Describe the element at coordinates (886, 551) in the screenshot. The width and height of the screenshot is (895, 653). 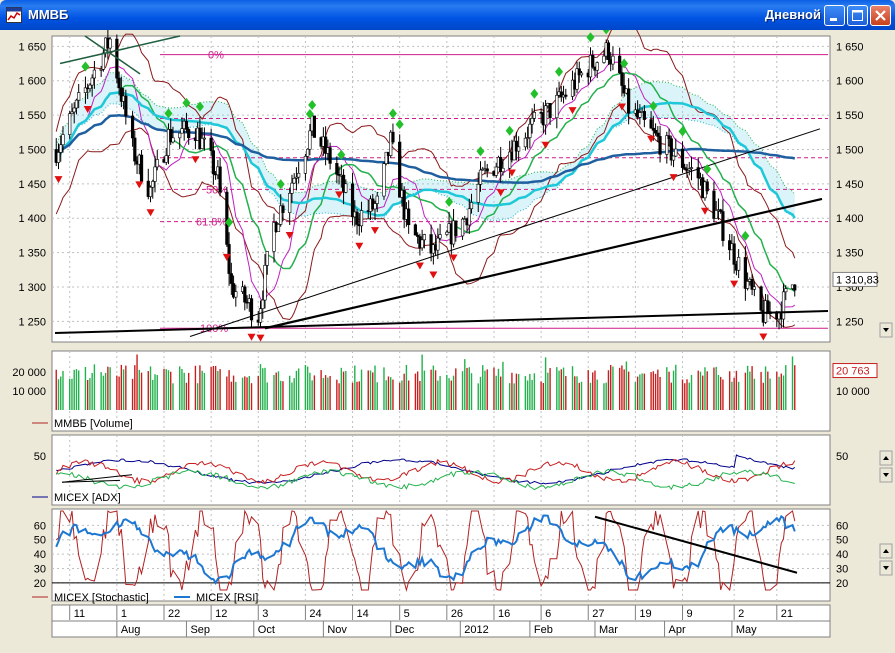
I see `osc-scroll-up` at that location.